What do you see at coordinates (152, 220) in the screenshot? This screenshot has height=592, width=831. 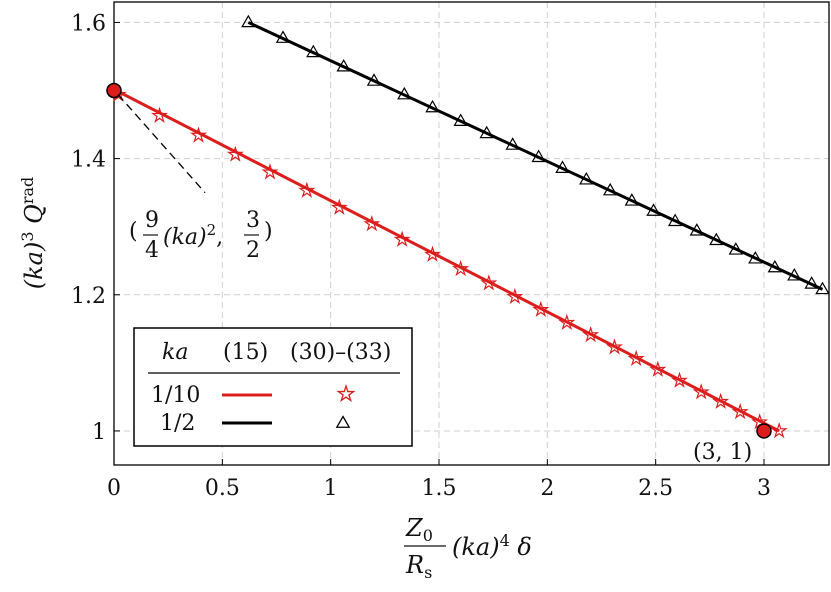 I see `svg-text: 9` at bounding box center [152, 220].